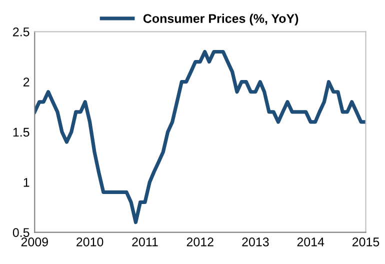  What do you see at coordinates (220, 20) in the screenshot?
I see `legend-label: Consumer Prices (%, YoY)` at bounding box center [220, 20].